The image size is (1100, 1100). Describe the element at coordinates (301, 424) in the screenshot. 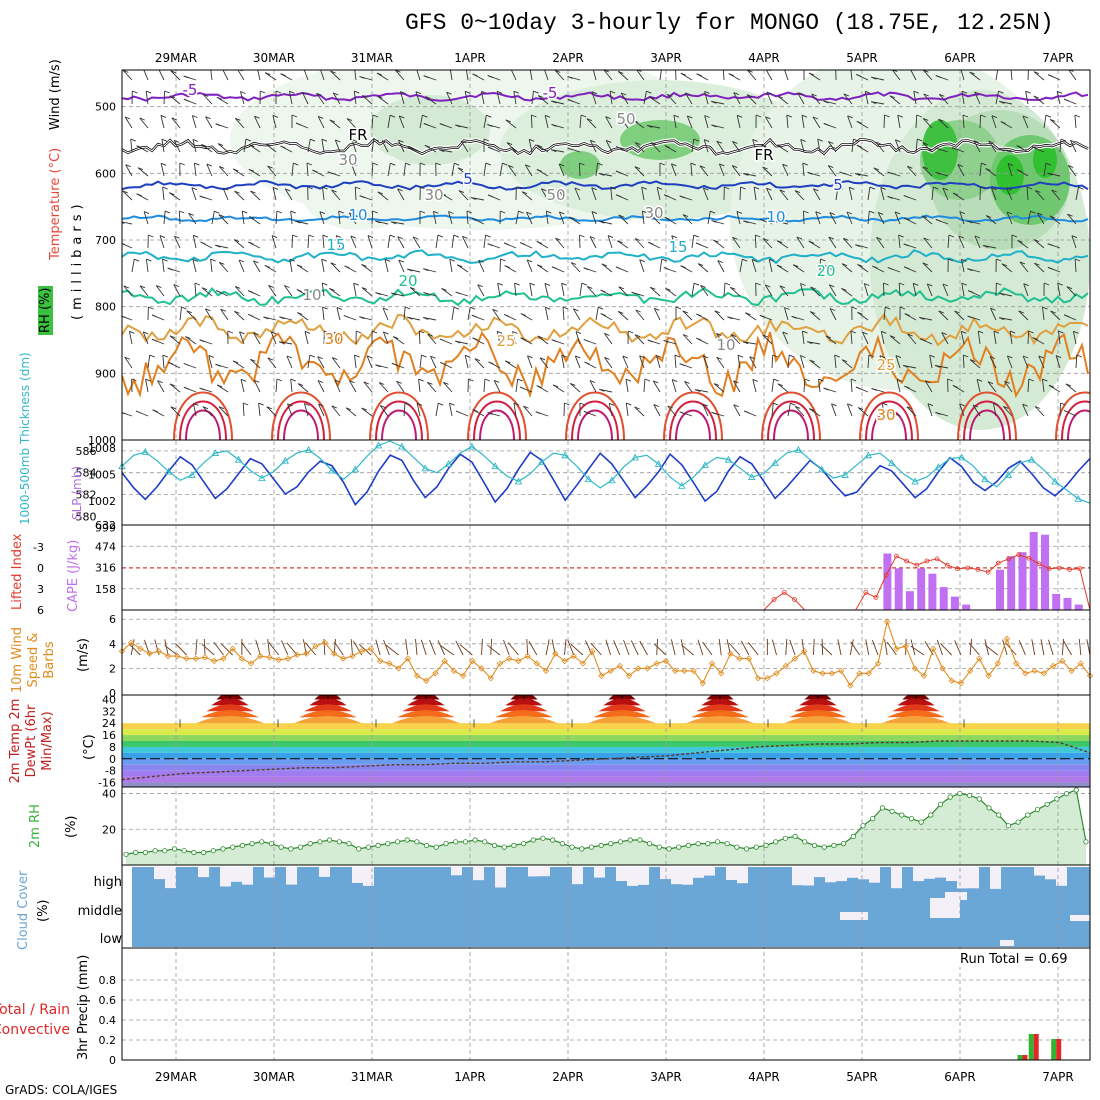

I see `surface-heat-contour` at that location.